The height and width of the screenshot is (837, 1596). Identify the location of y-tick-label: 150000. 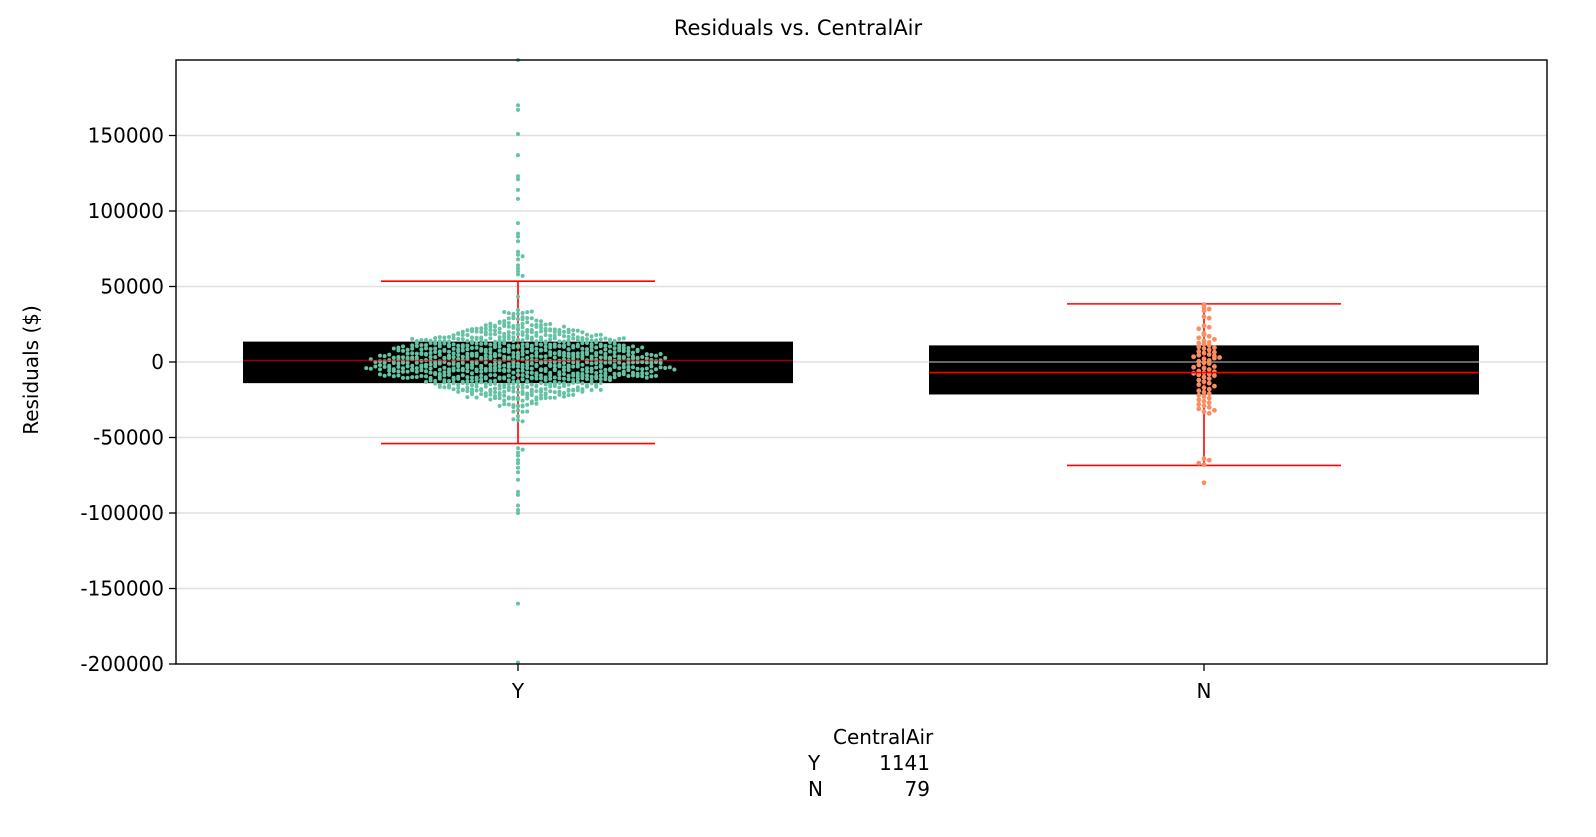
(126, 136).